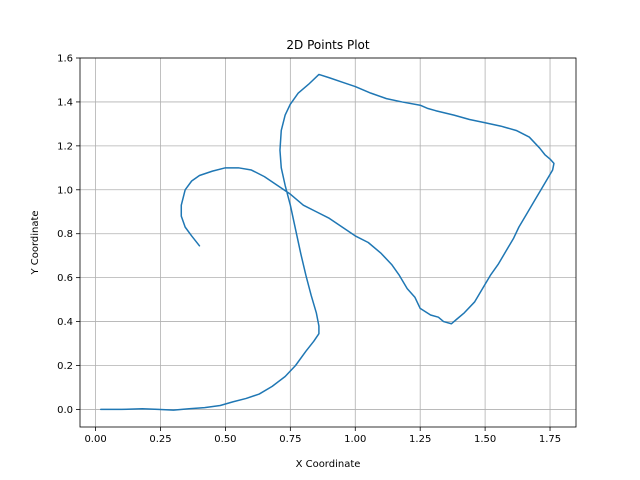  What do you see at coordinates (322, 436) in the screenshot?
I see `x-axis: 0.00 0.25 0.50 0.75 1.00 1.25 1.50 1.75` at bounding box center [322, 436].